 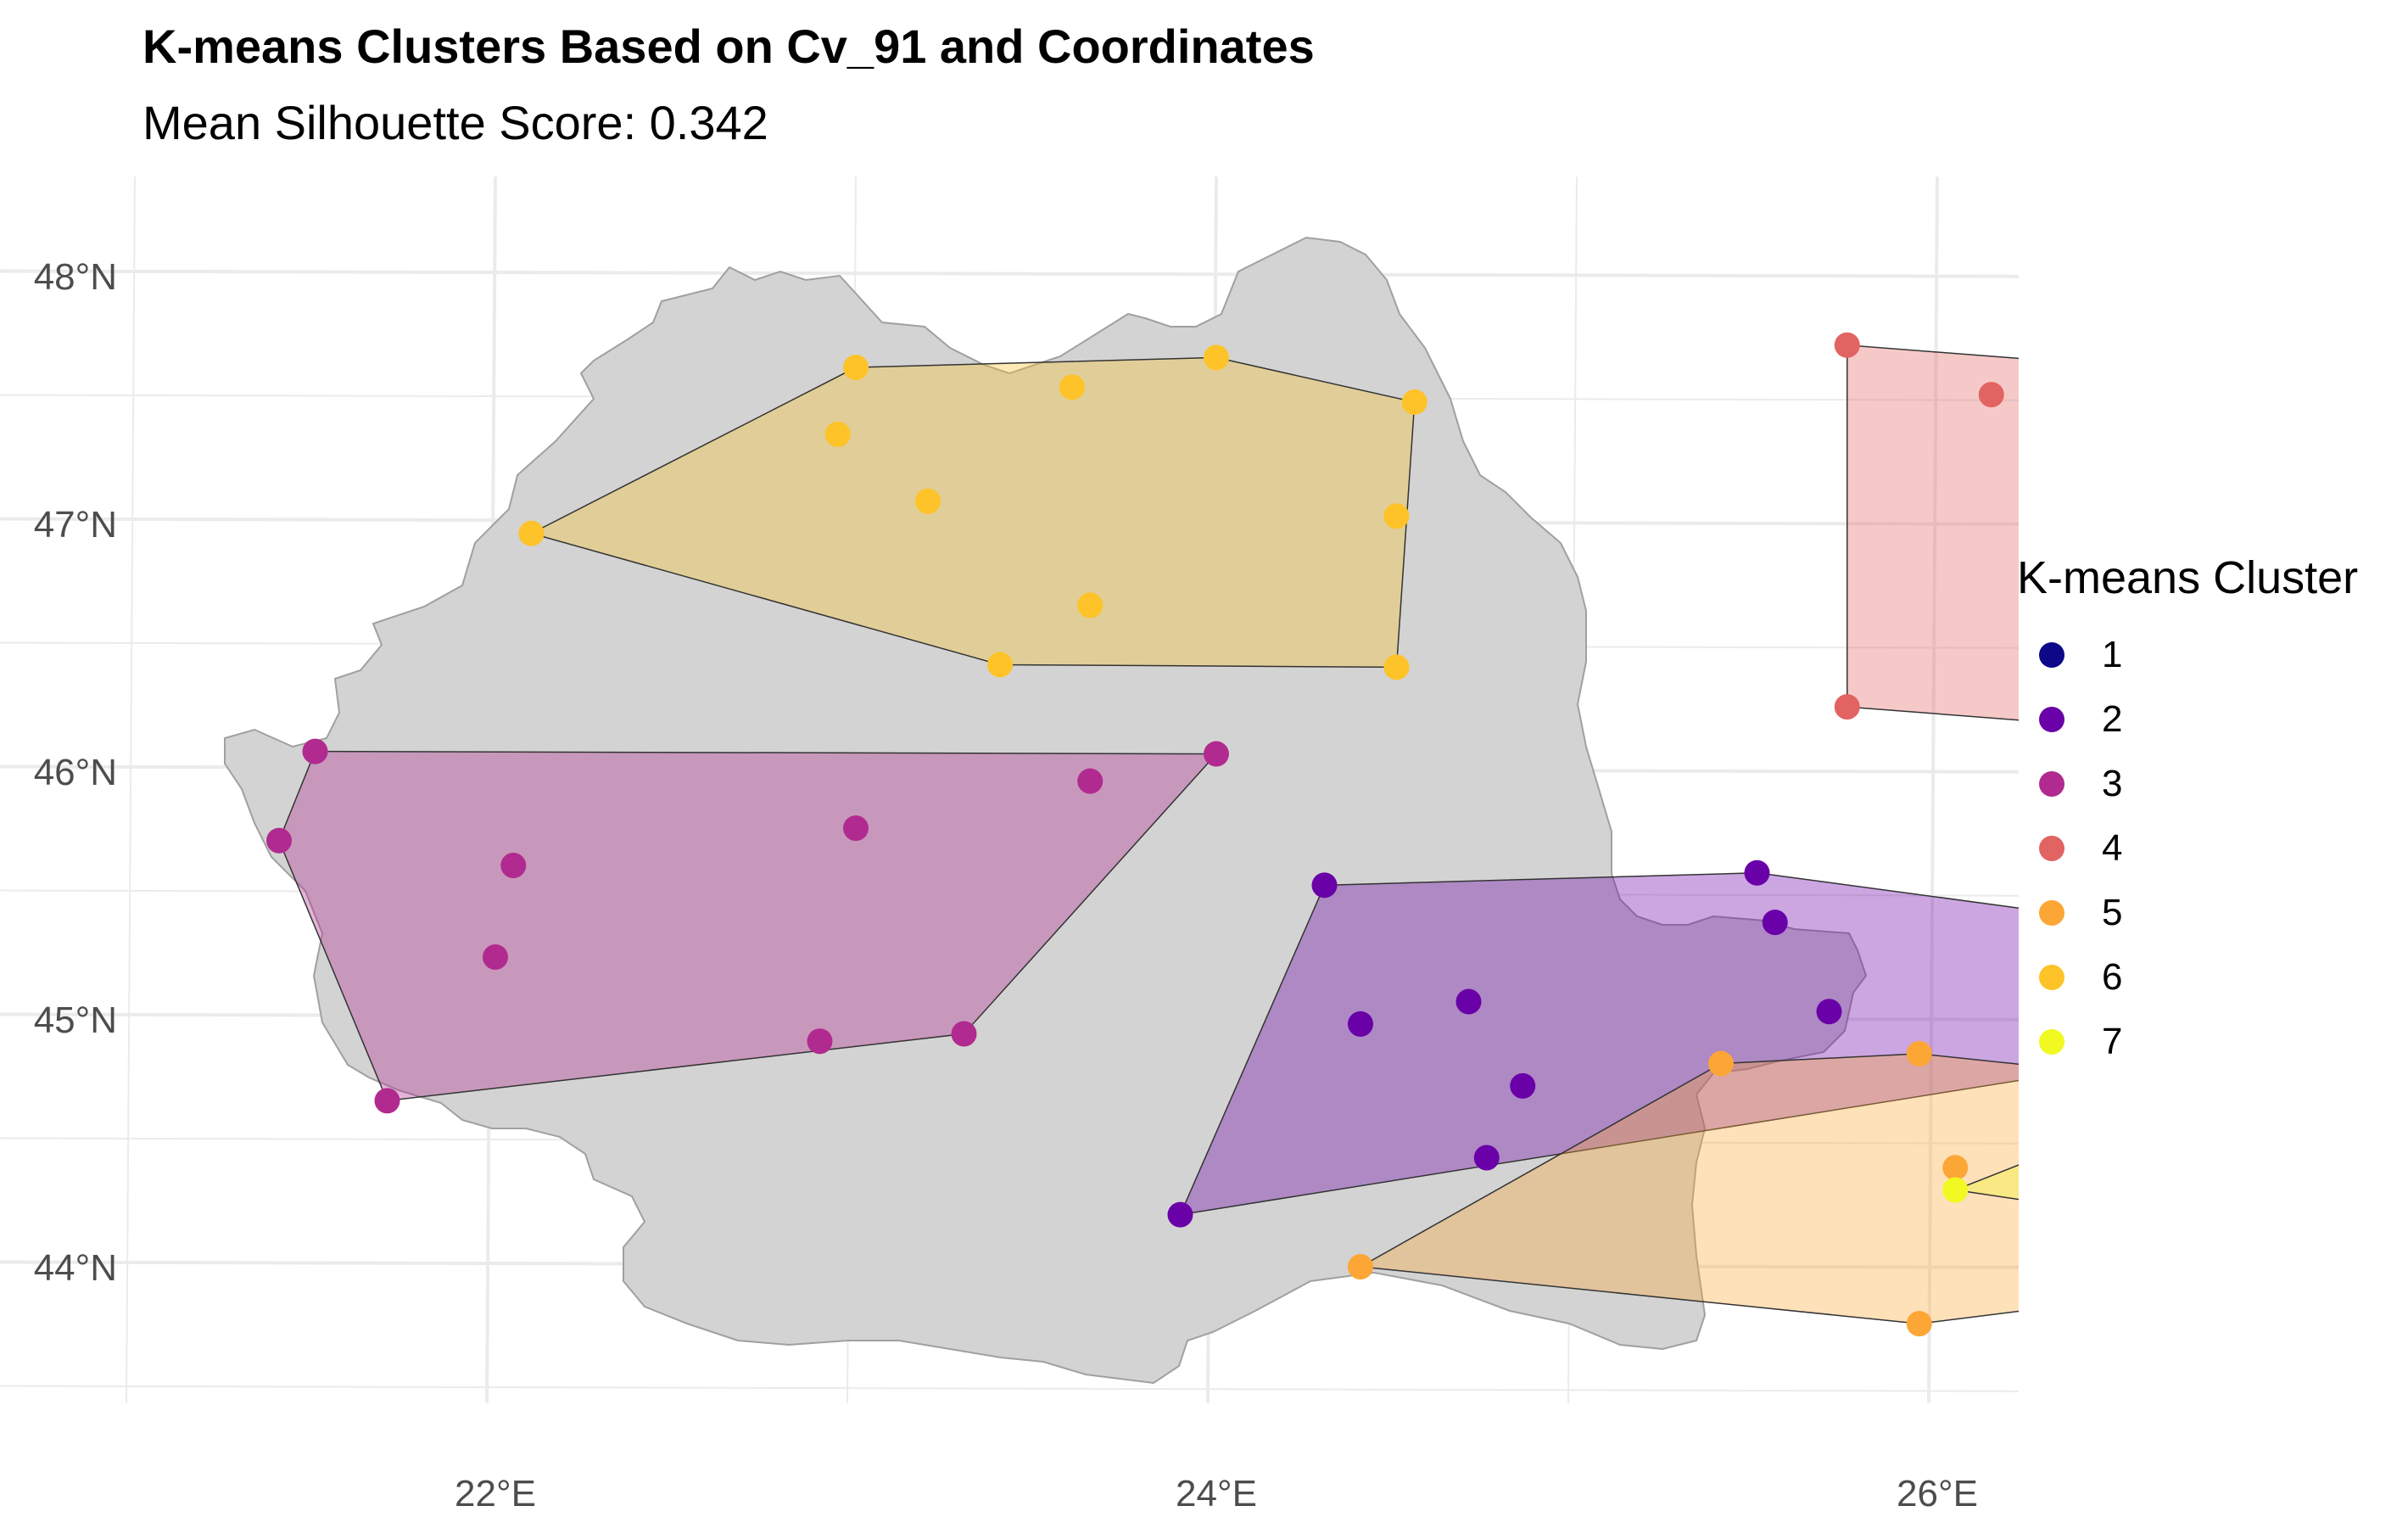 I want to click on x-tick-label: 22°E, so click(x=495, y=1493).